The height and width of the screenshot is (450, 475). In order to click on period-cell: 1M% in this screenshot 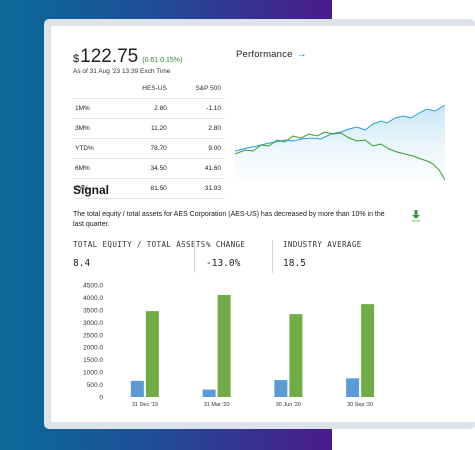, I will do `click(96, 108)`.